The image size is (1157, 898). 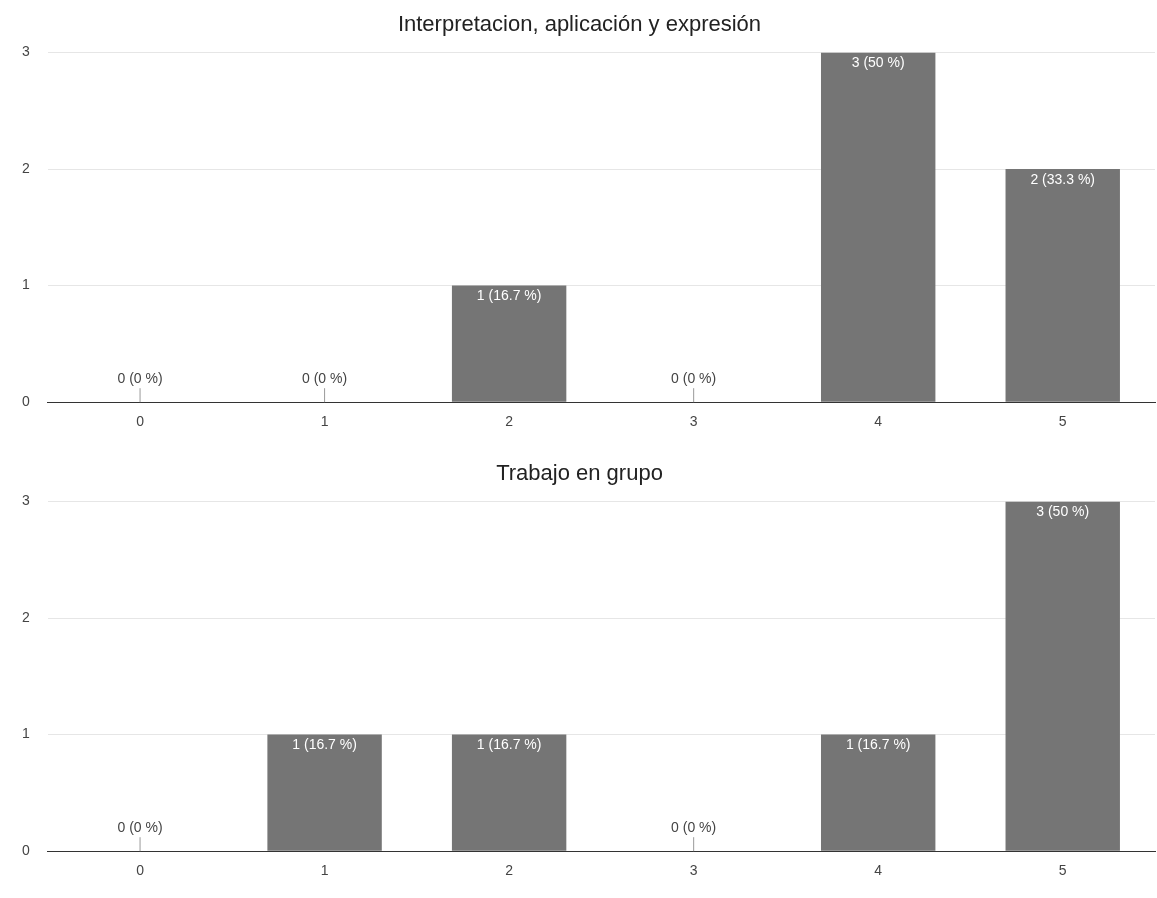 What do you see at coordinates (1063, 178) in the screenshot?
I see `data-label: 2 (33.3 %)` at bounding box center [1063, 178].